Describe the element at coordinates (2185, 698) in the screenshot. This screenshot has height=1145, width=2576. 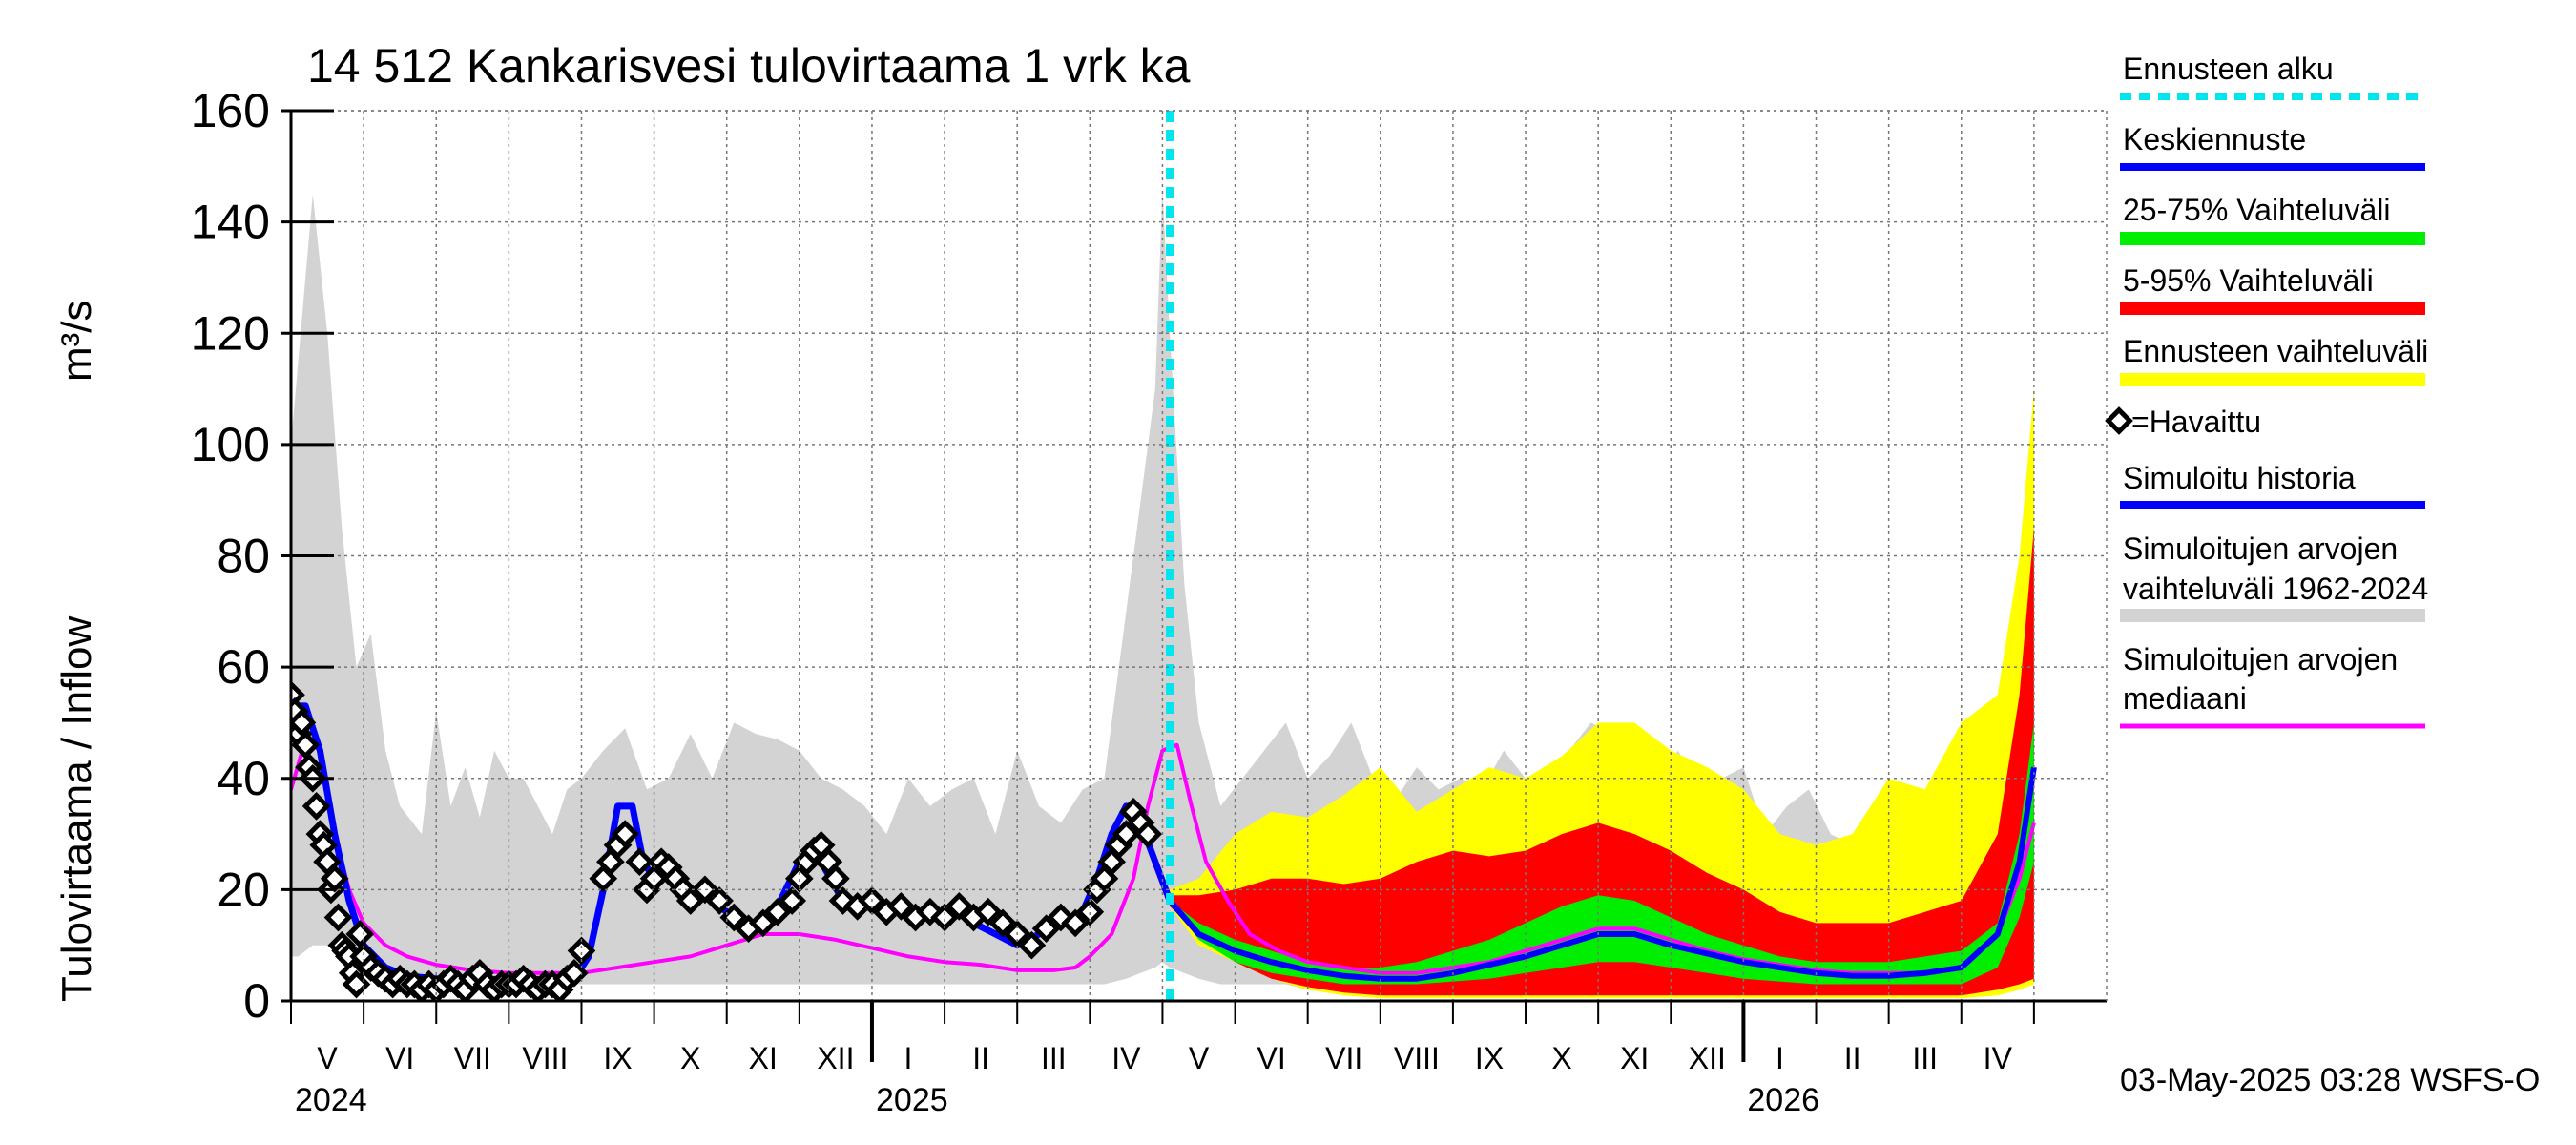
I see `legend-label-sim-median-2: mediaani` at that location.